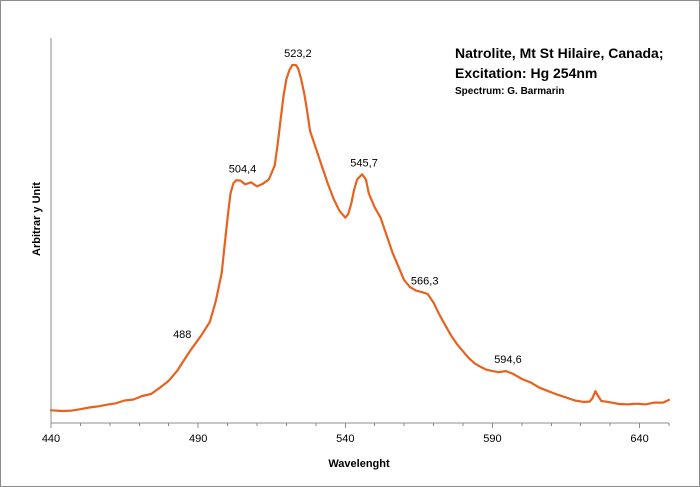  Describe the element at coordinates (243, 170) in the screenshot. I see `peak-label: 504,4` at that location.